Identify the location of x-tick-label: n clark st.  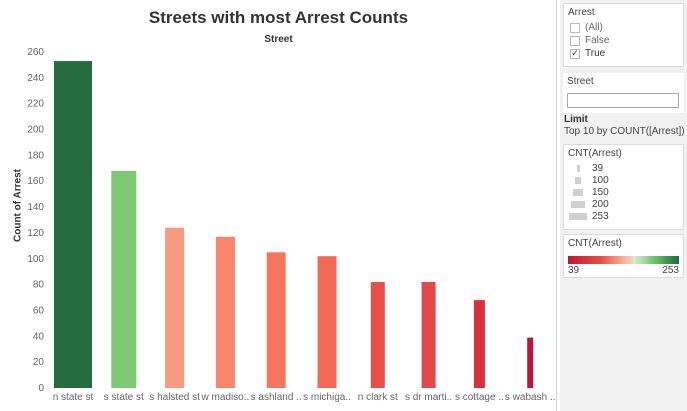
(378, 397).